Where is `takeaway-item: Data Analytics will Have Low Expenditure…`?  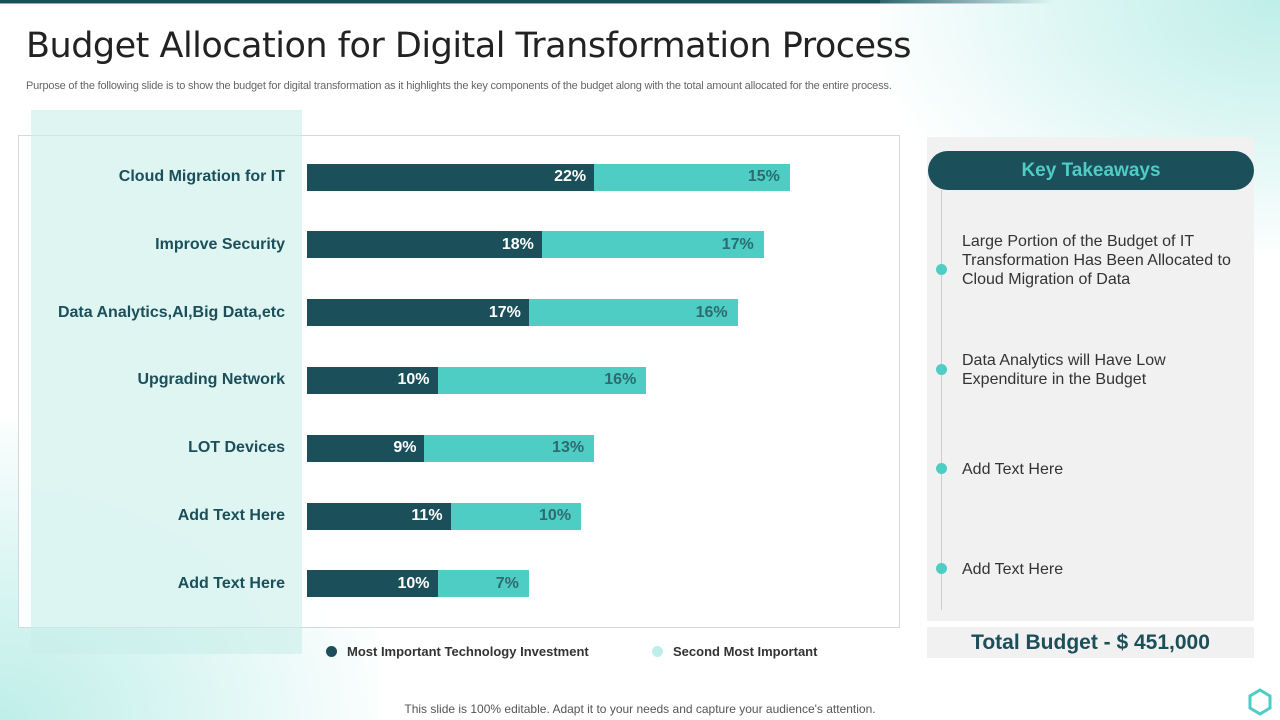 takeaway-item: Data Analytics will Have Low Expenditure… is located at coordinates (1064, 370).